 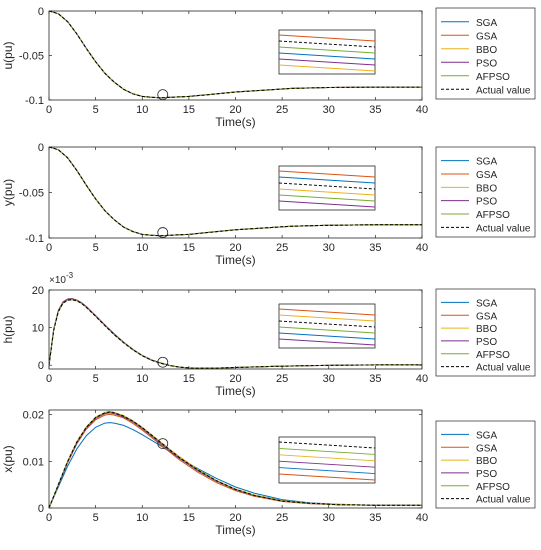 I want to click on legend-entry: AFPSO, so click(x=493, y=355).